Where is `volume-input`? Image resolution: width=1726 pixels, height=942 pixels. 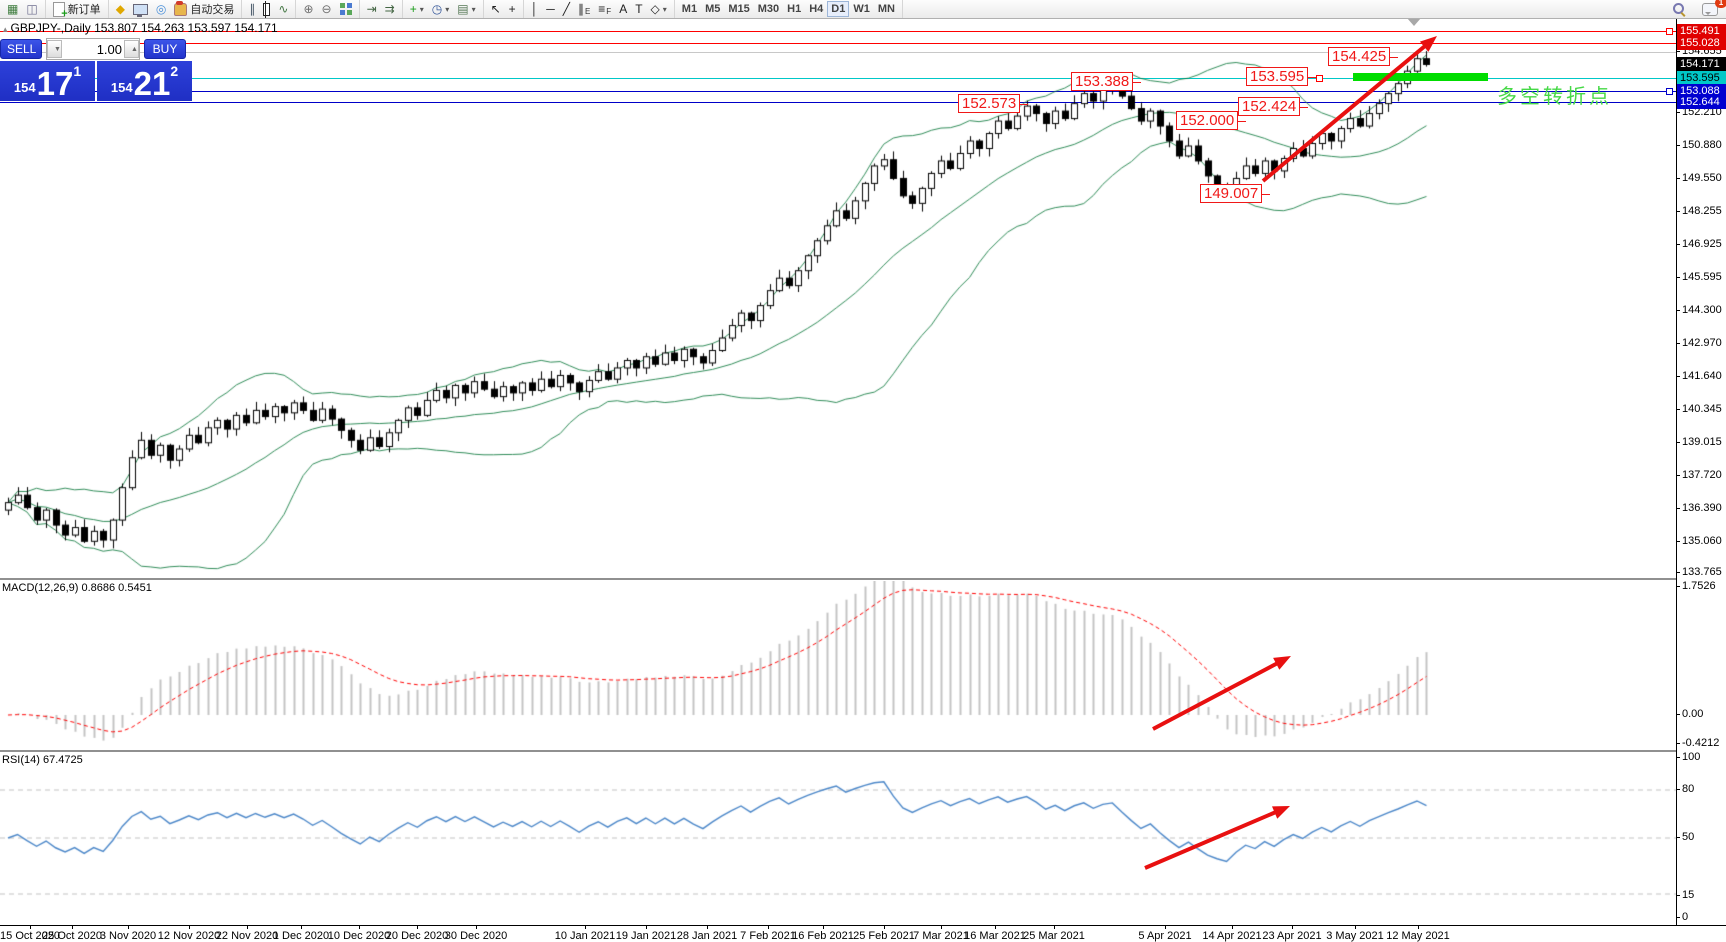
volume-input is located at coordinates (93, 49).